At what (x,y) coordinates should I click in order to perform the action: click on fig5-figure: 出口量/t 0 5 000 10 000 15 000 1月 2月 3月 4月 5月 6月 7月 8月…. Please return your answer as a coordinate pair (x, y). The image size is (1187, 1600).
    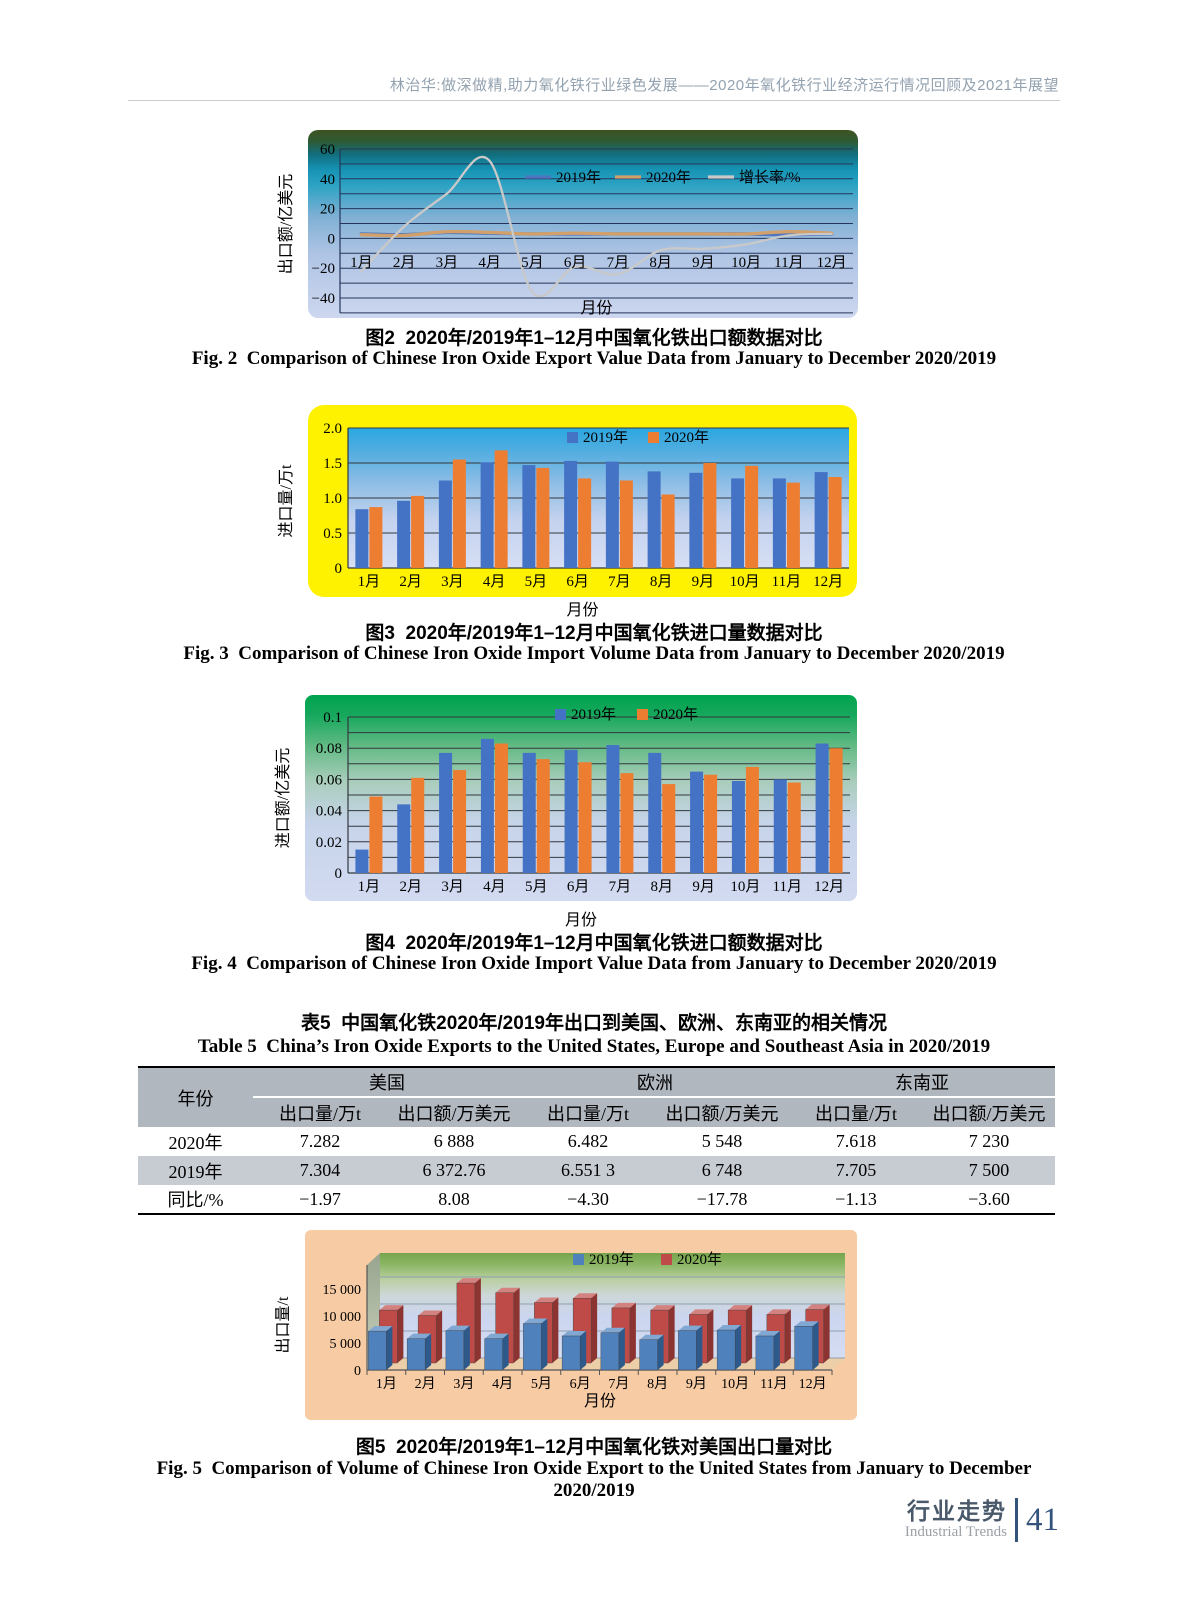
    Looking at the image, I should click on (561, 1325).